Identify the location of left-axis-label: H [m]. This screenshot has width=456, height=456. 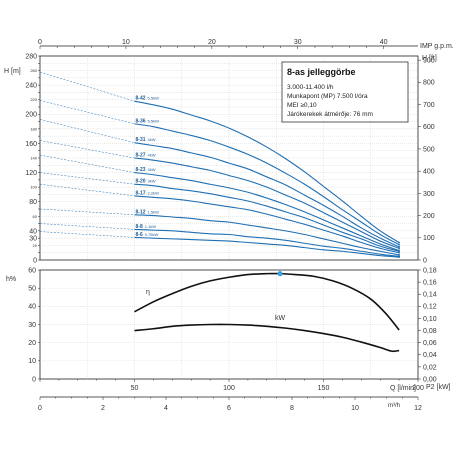
(12, 71).